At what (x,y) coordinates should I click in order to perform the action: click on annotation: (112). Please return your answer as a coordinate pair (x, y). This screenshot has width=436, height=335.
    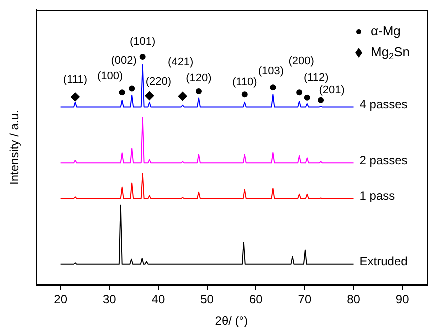
    Looking at the image, I should click on (316, 78).